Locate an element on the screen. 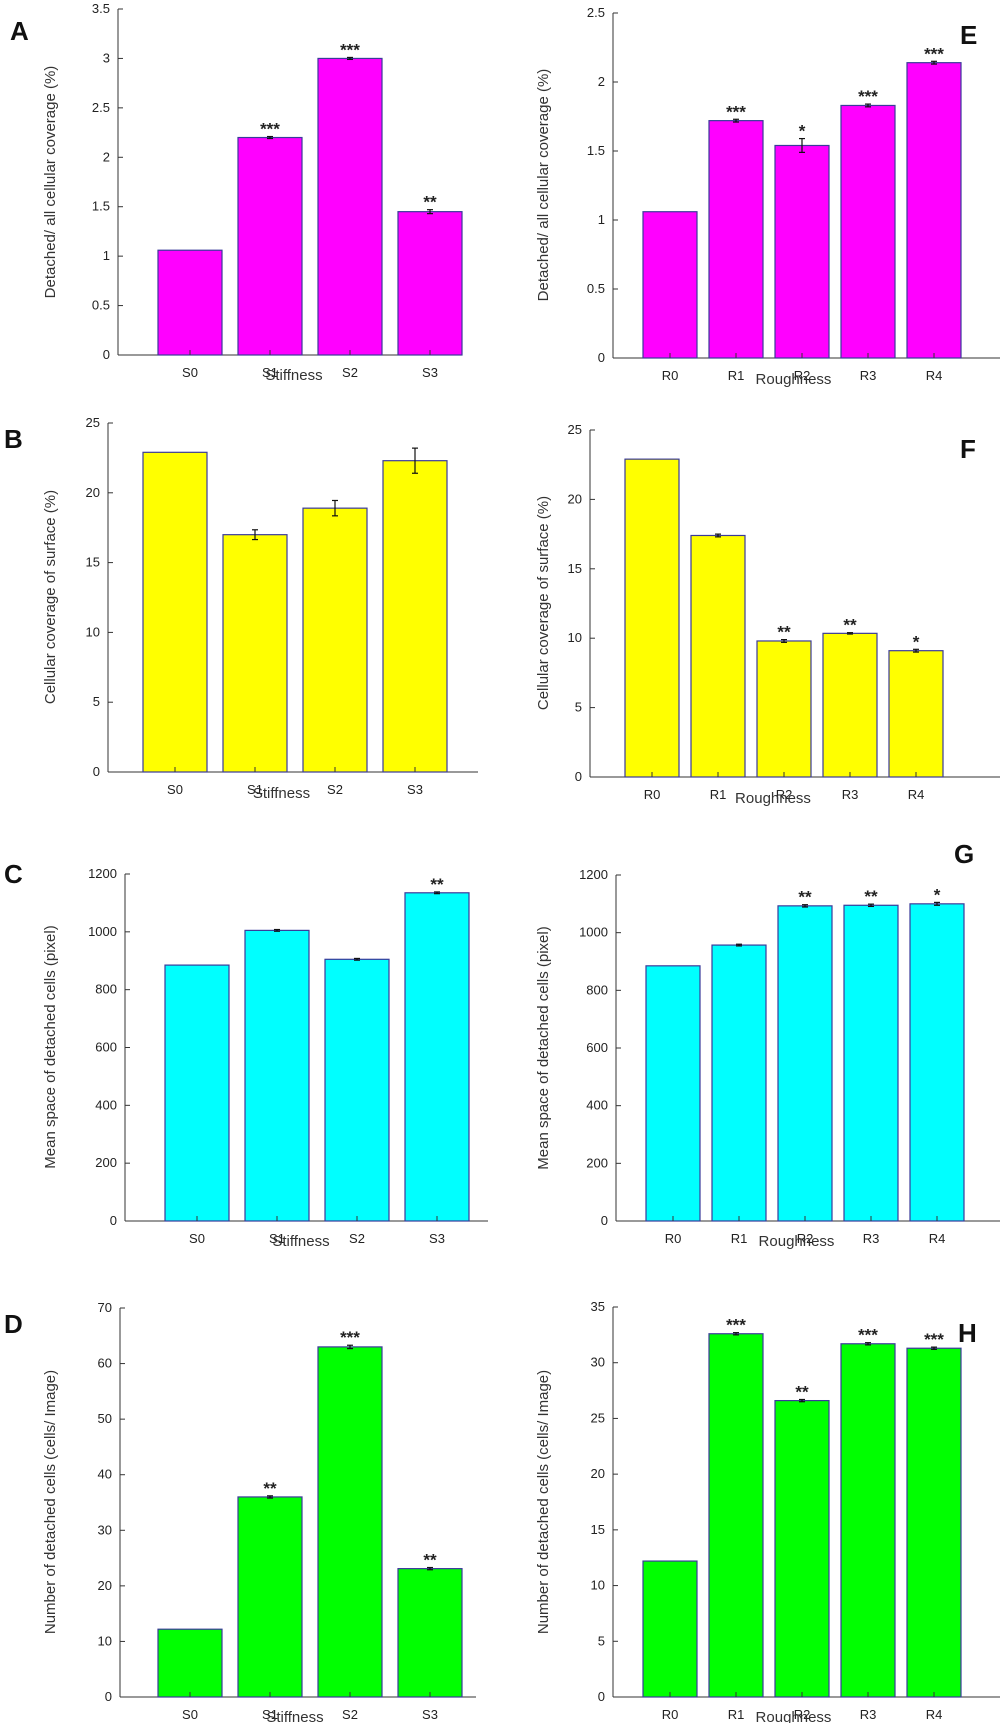 This screenshot has width=1000, height=1723. y-tick-label: 1 is located at coordinates (601, 219).